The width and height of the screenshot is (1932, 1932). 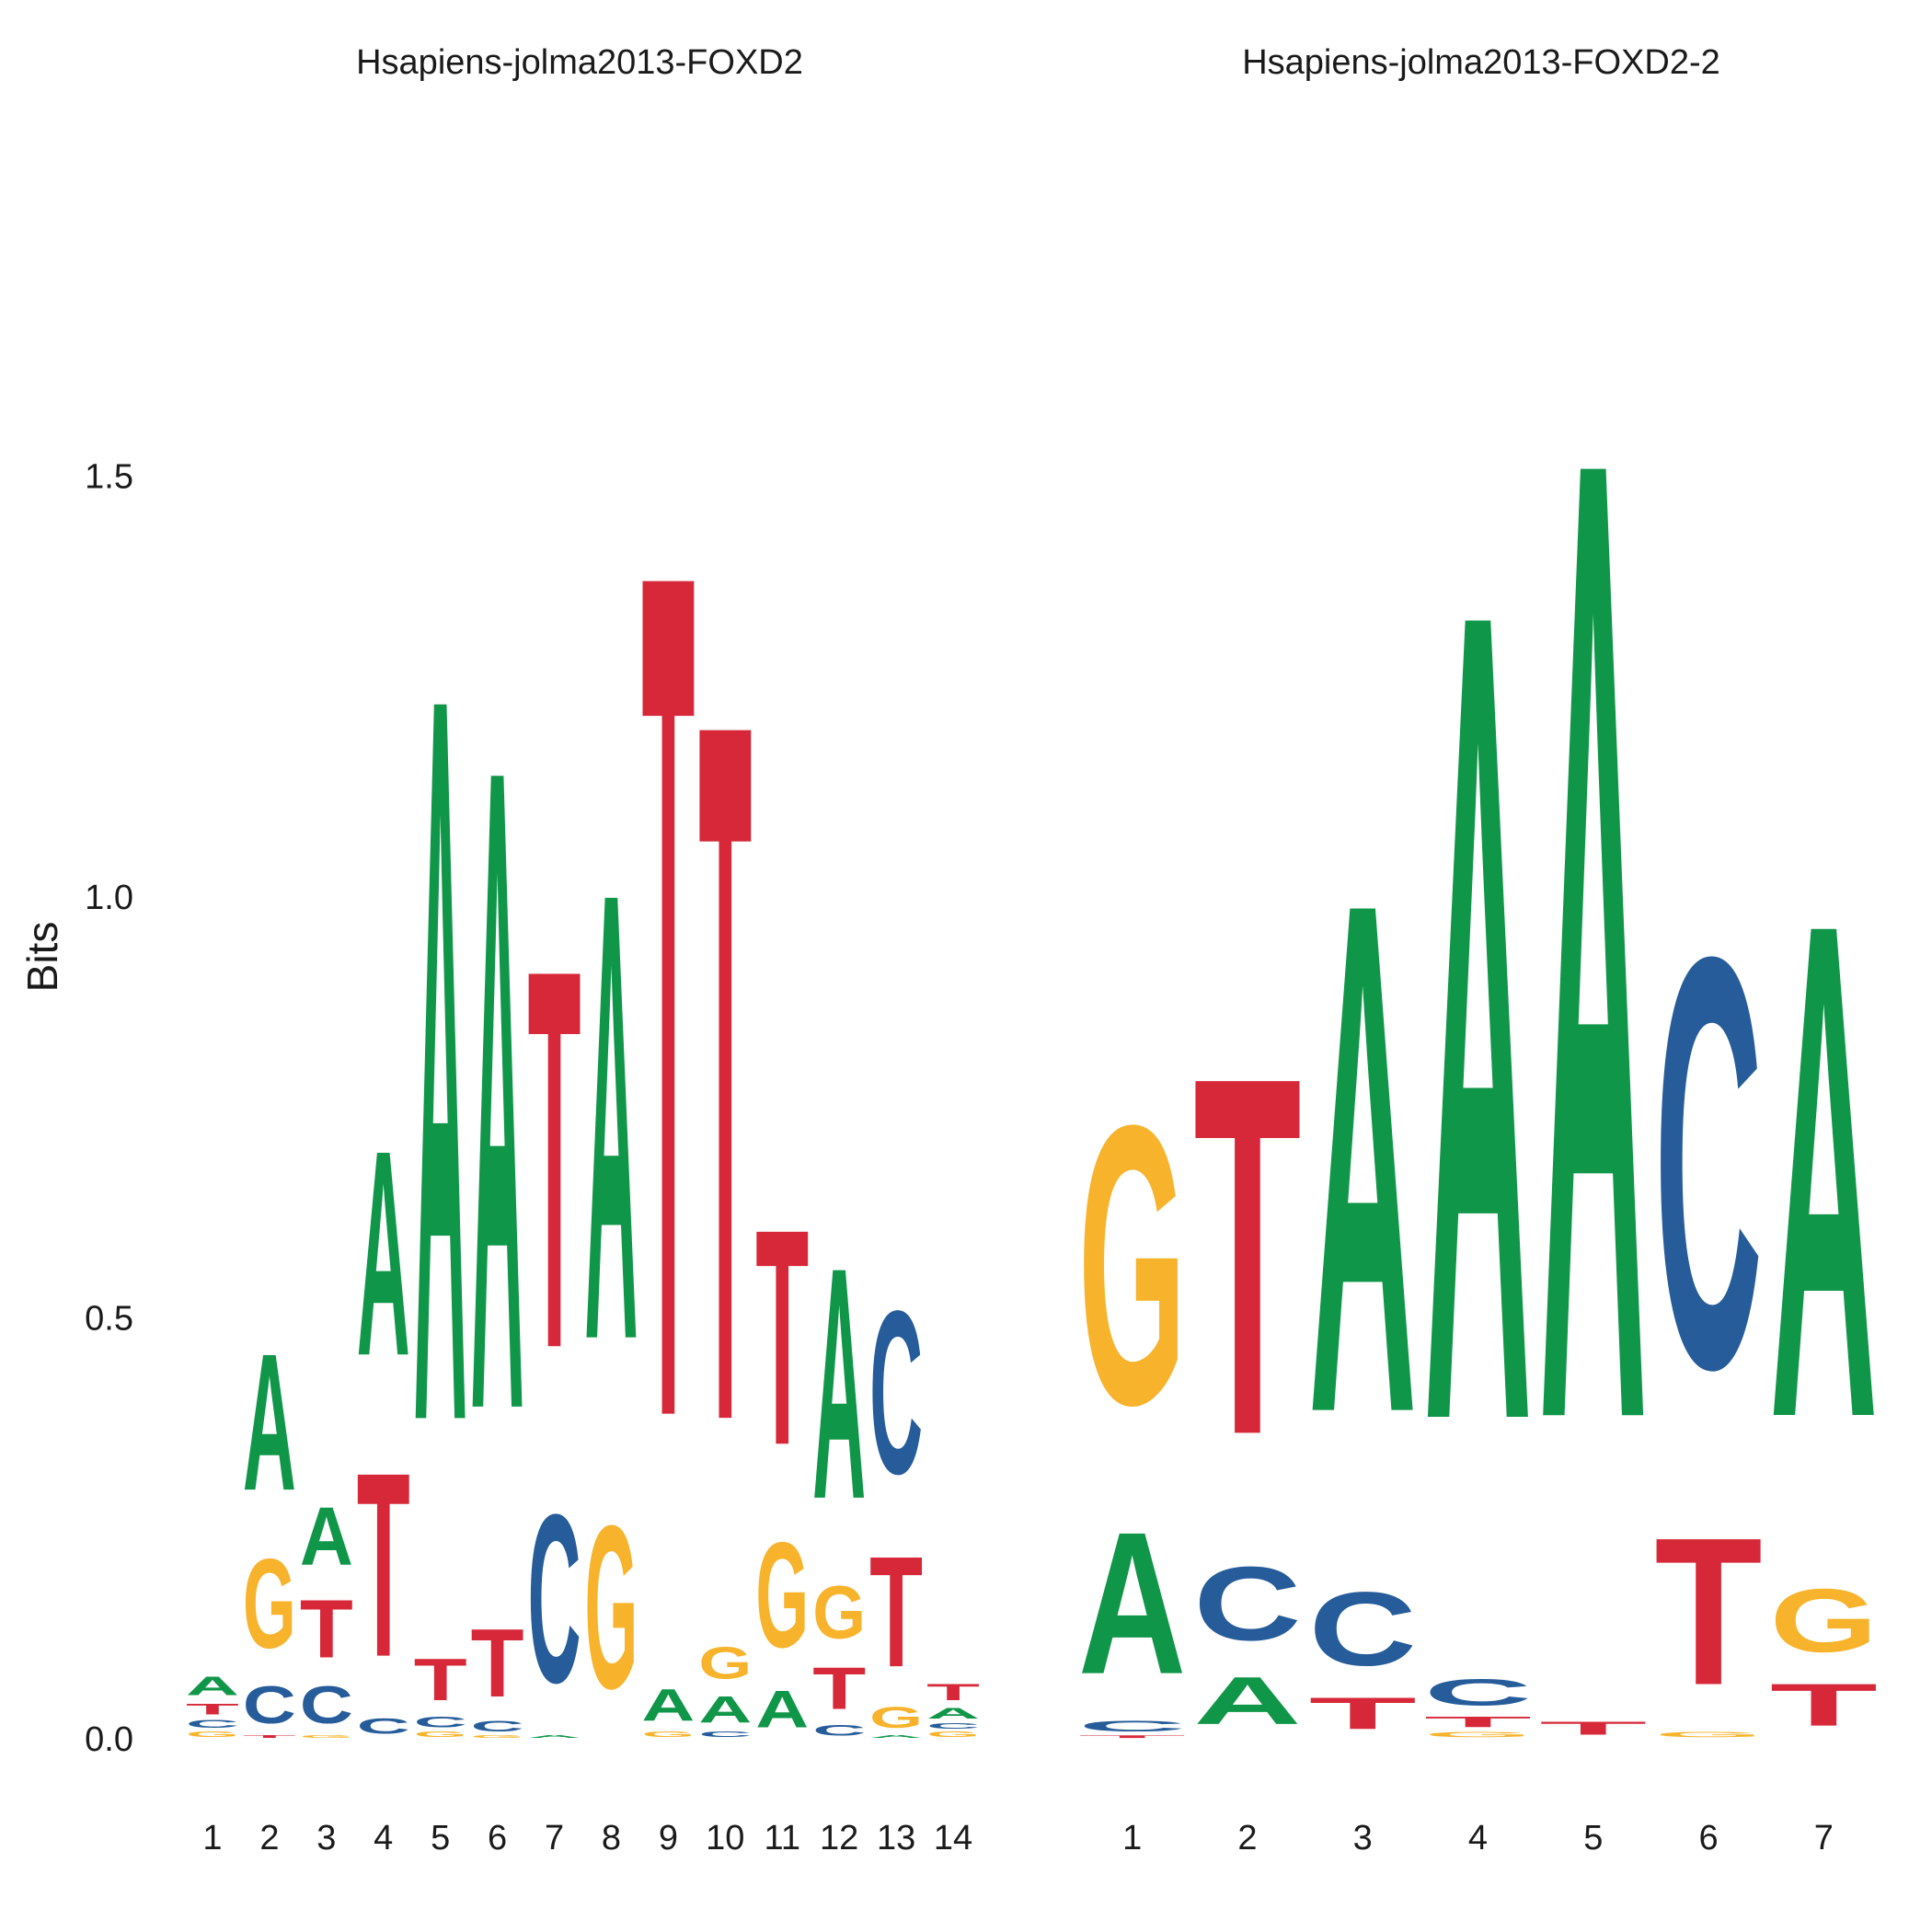 What do you see at coordinates (725, 1838) in the screenshot?
I see `x-tick-label: 10` at bounding box center [725, 1838].